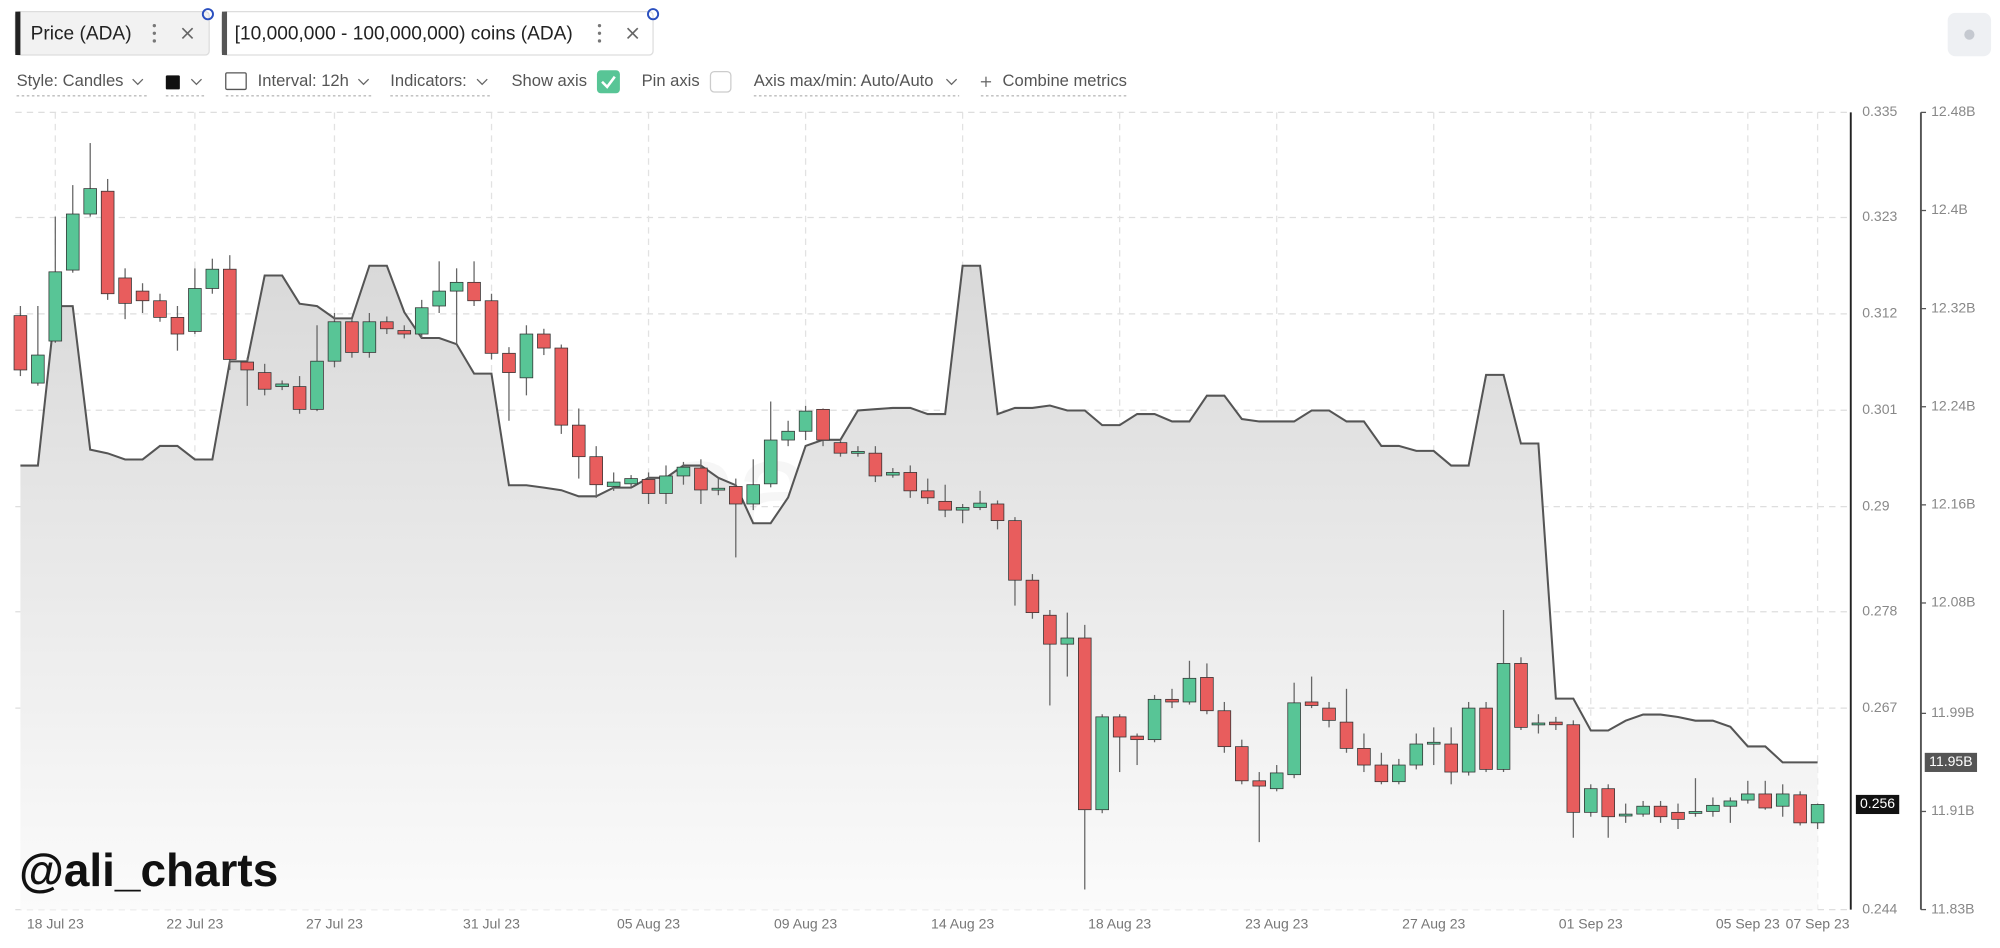 The width and height of the screenshot is (2000, 948). What do you see at coordinates (82, 84) in the screenshot?
I see `style-control: Style: Candles` at bounding box center [82, 84].